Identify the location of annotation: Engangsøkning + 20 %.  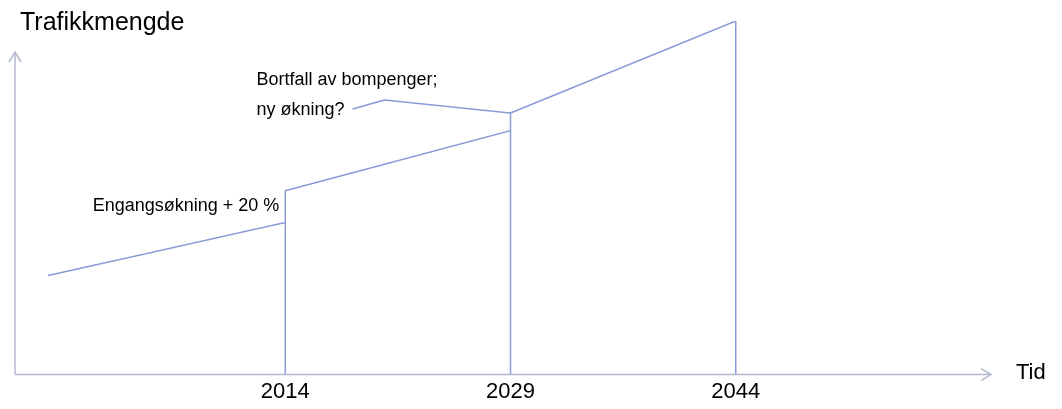
(186, 204).